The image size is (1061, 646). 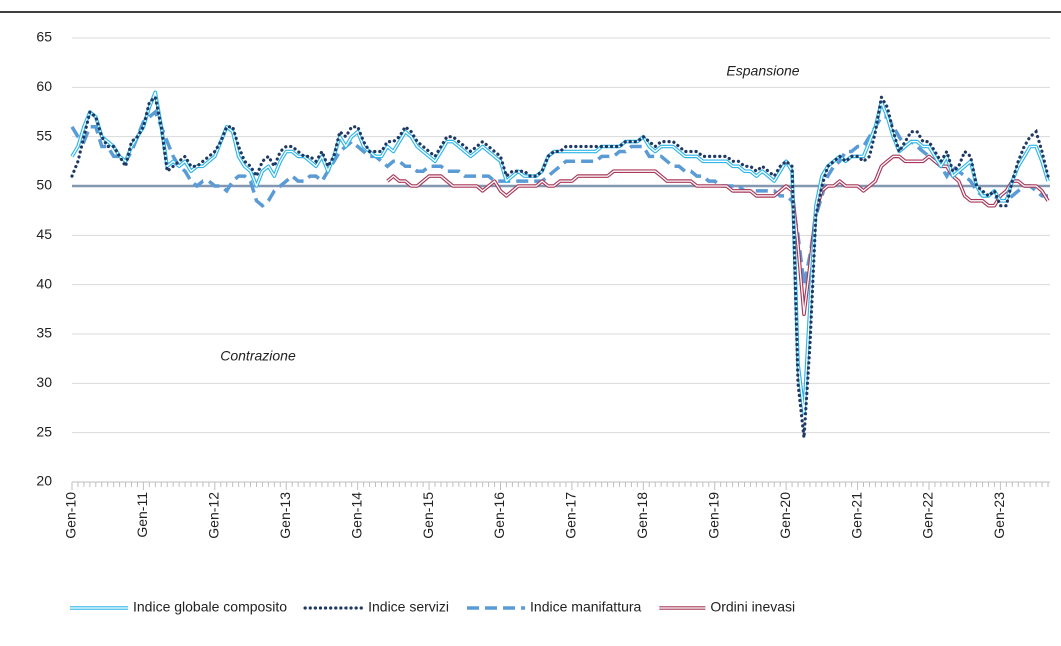 What do you see at coordinates (356, 515) in the screenshot?
I see `x-tick-label: Gen-14` at bounding box center [356, 515].